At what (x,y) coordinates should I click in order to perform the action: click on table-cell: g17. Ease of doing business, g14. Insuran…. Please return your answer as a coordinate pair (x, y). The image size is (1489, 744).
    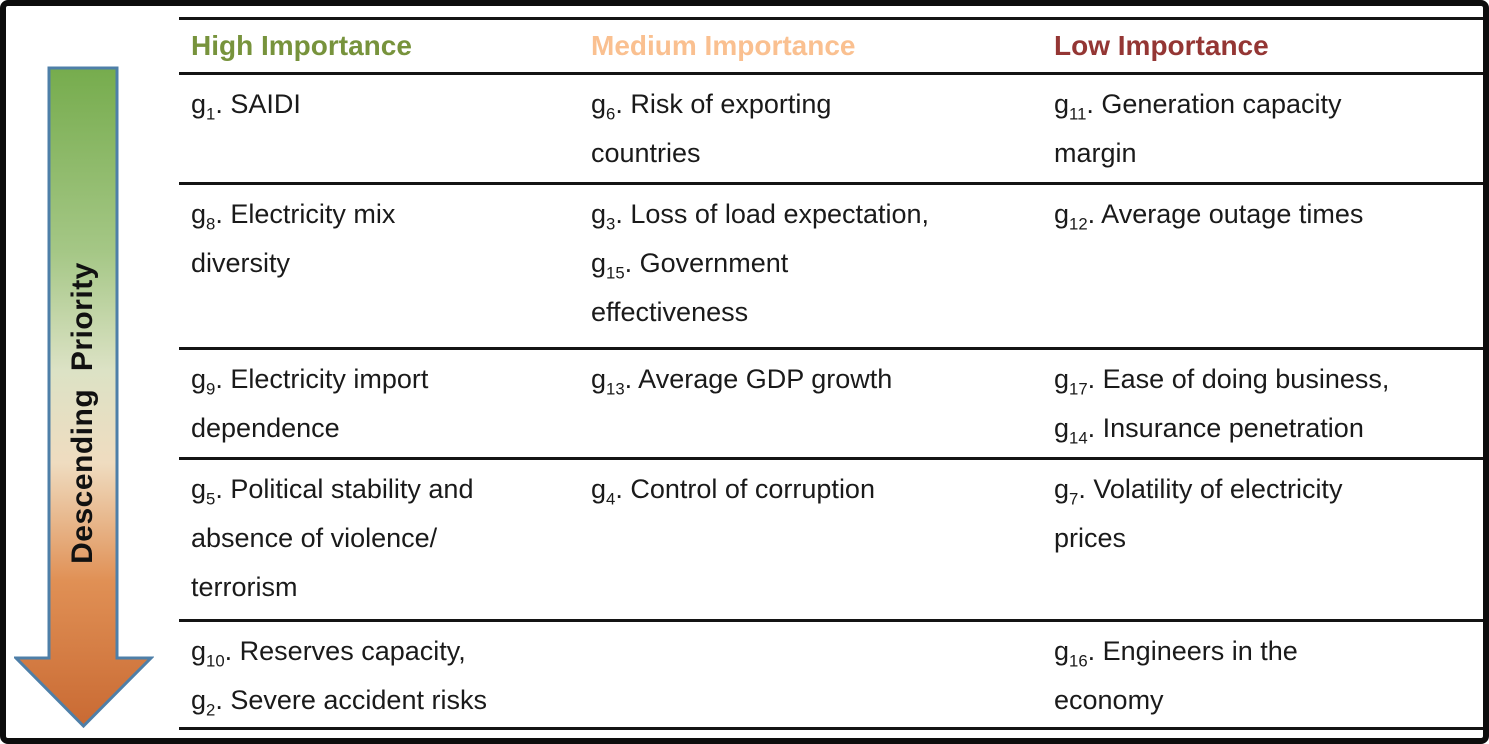
    Looking at the image, I should click on (1262, 403).